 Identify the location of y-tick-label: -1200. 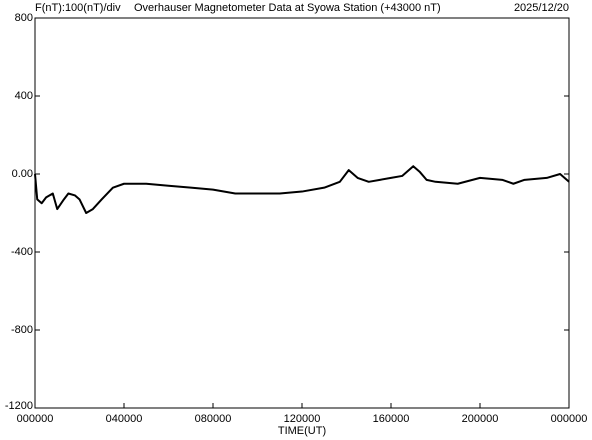
(19, 406).